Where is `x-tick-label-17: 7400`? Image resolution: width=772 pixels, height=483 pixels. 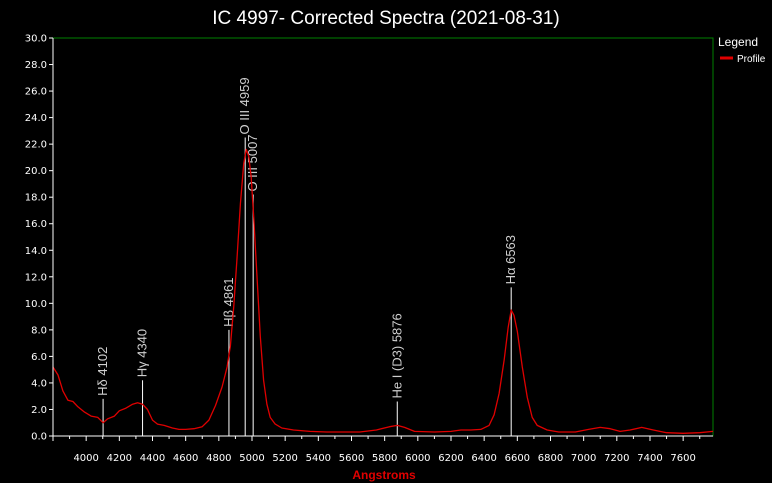 x-tick-label-17: 7400 is located at coordinates (649, 458).